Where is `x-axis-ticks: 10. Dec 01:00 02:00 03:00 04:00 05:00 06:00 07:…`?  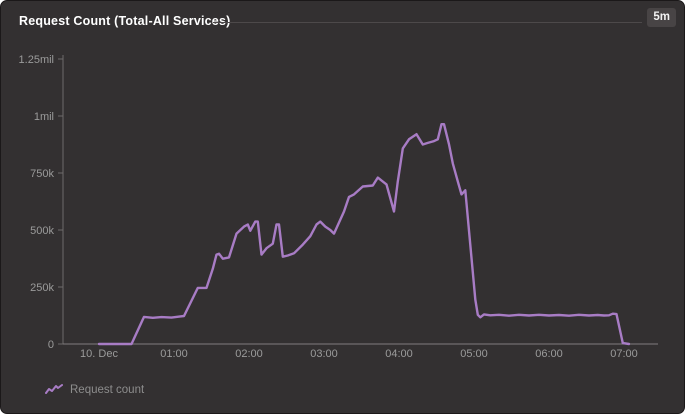
x-axis-ticks: 10. Dec 01:00 02:00 03:00 04:00 05:00 06:00 07:… is located at coordinates (359, 354).